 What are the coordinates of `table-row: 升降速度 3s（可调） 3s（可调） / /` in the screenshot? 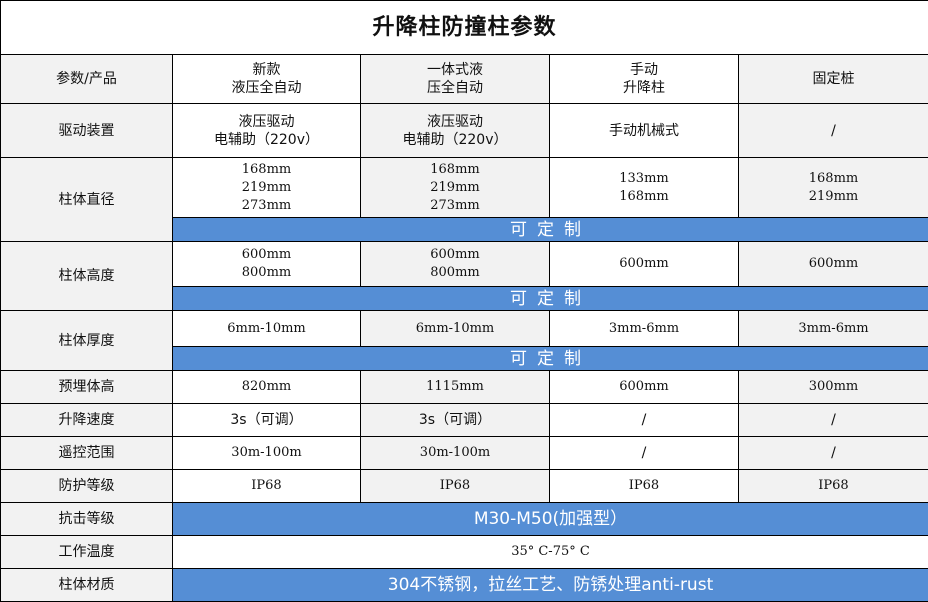 It's located at (464, 420).